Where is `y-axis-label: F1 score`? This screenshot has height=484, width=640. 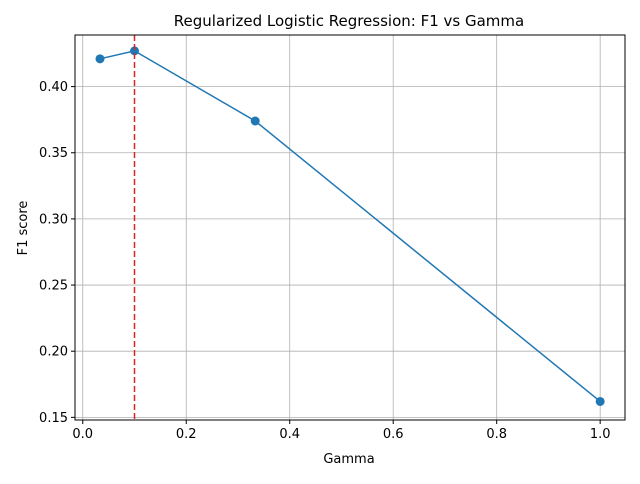
y-axis-label: F1 score is located at coordinates (23, 228).